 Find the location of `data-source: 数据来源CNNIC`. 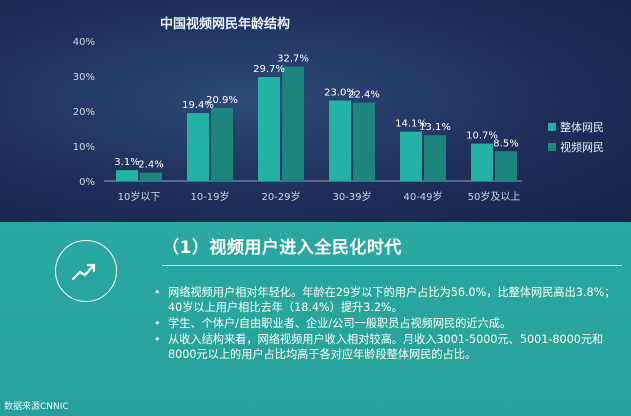

data-source: 数据来源CNNIC is located at coordinates (36, 407).